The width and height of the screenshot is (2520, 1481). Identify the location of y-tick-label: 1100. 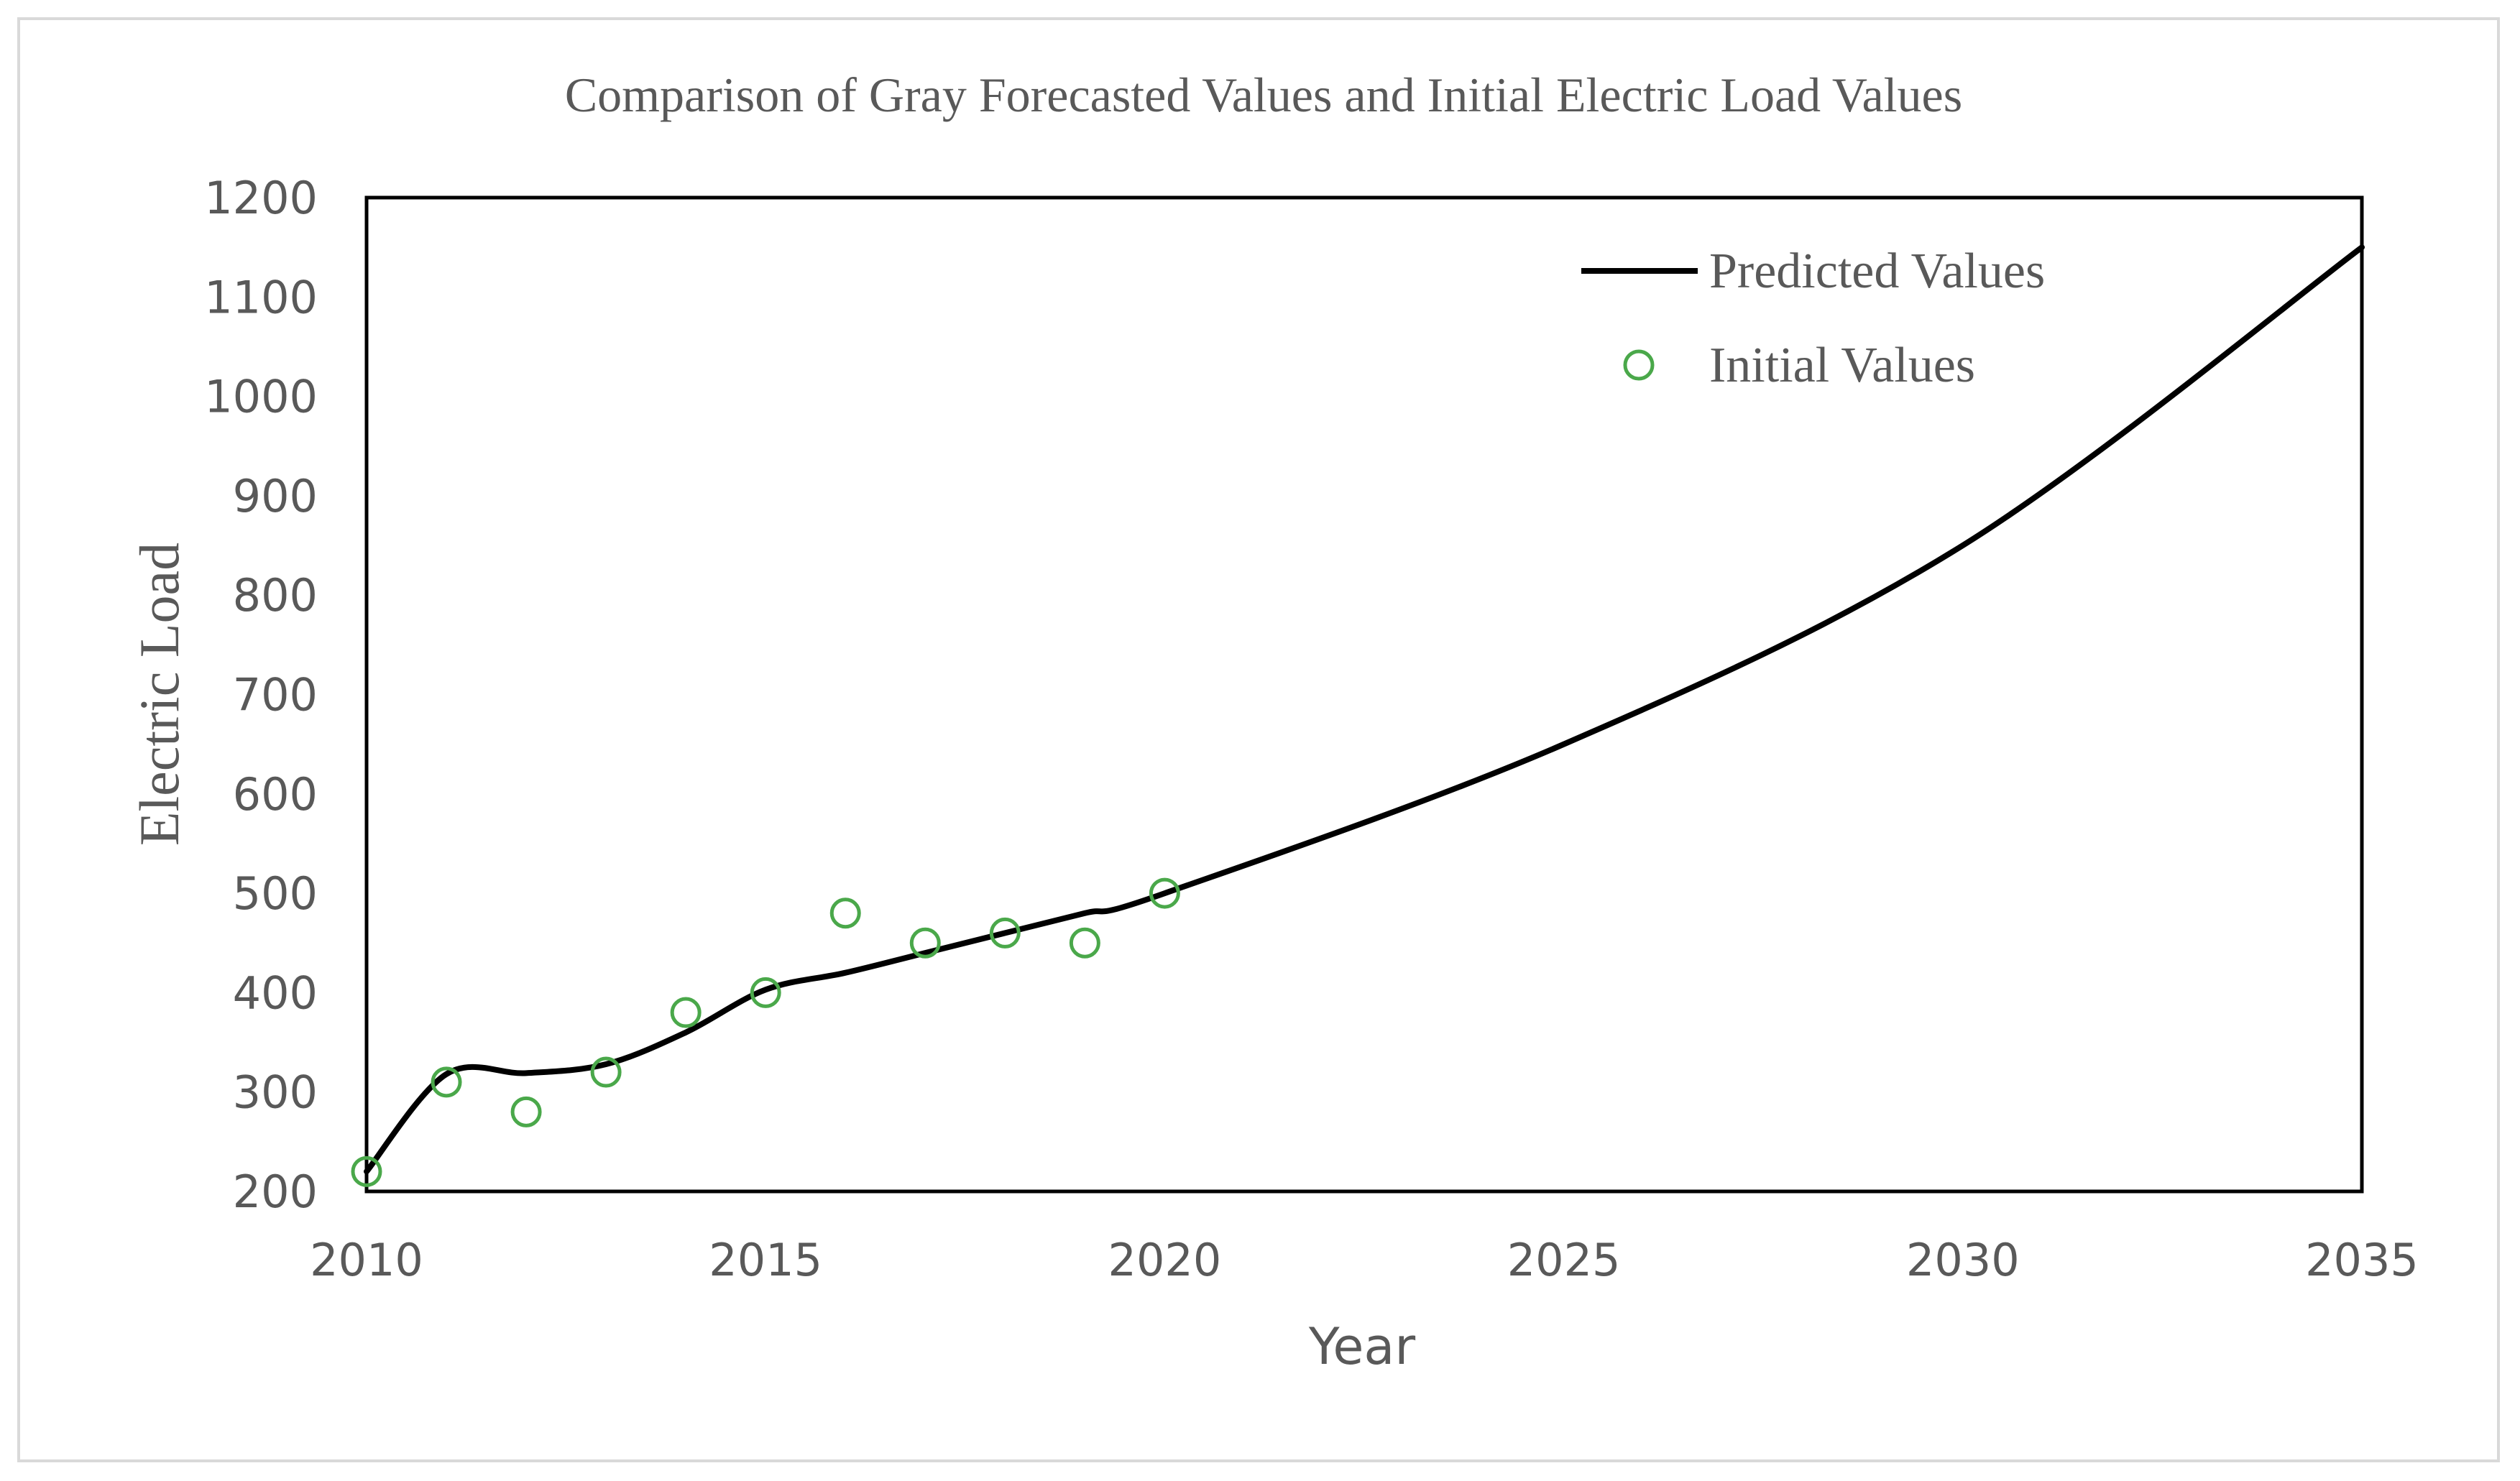
(261, 297).